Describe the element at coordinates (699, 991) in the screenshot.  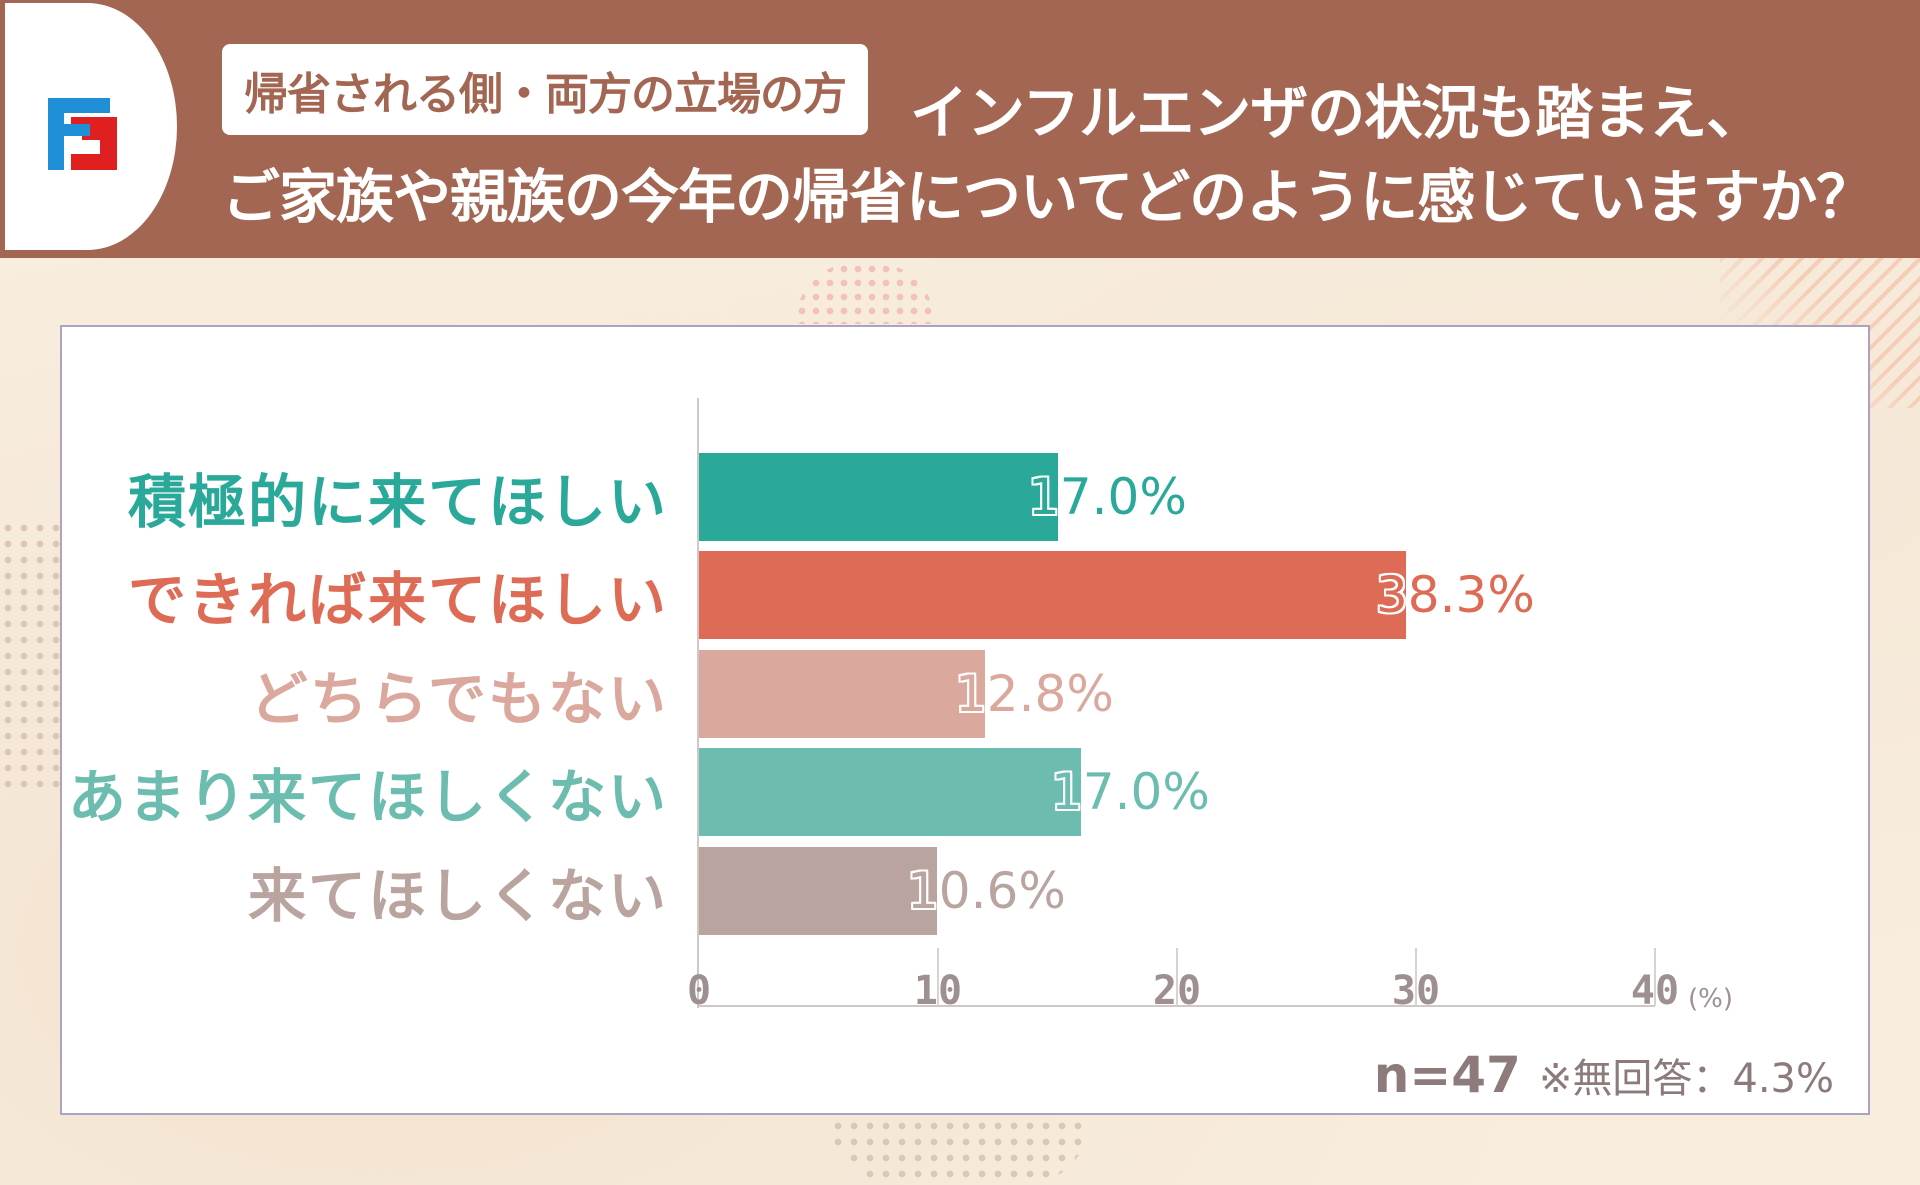
I see `x-tick-label: 0` at that location.